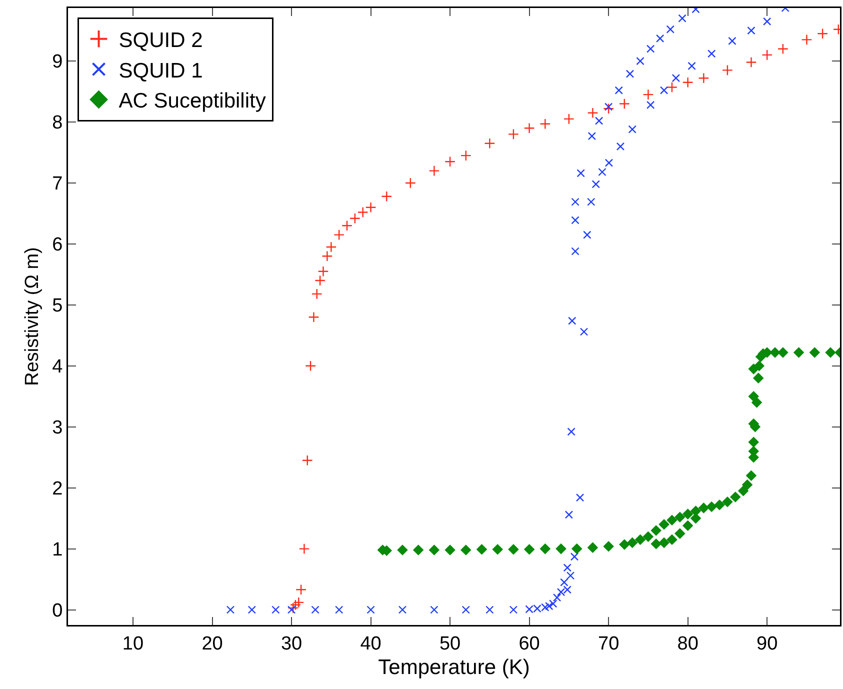  What do you see at coordinates (33, 316) in the screenshot?
I see `y-axis-title: Resistivity (Ω m)` at bounding box center [33, 316].